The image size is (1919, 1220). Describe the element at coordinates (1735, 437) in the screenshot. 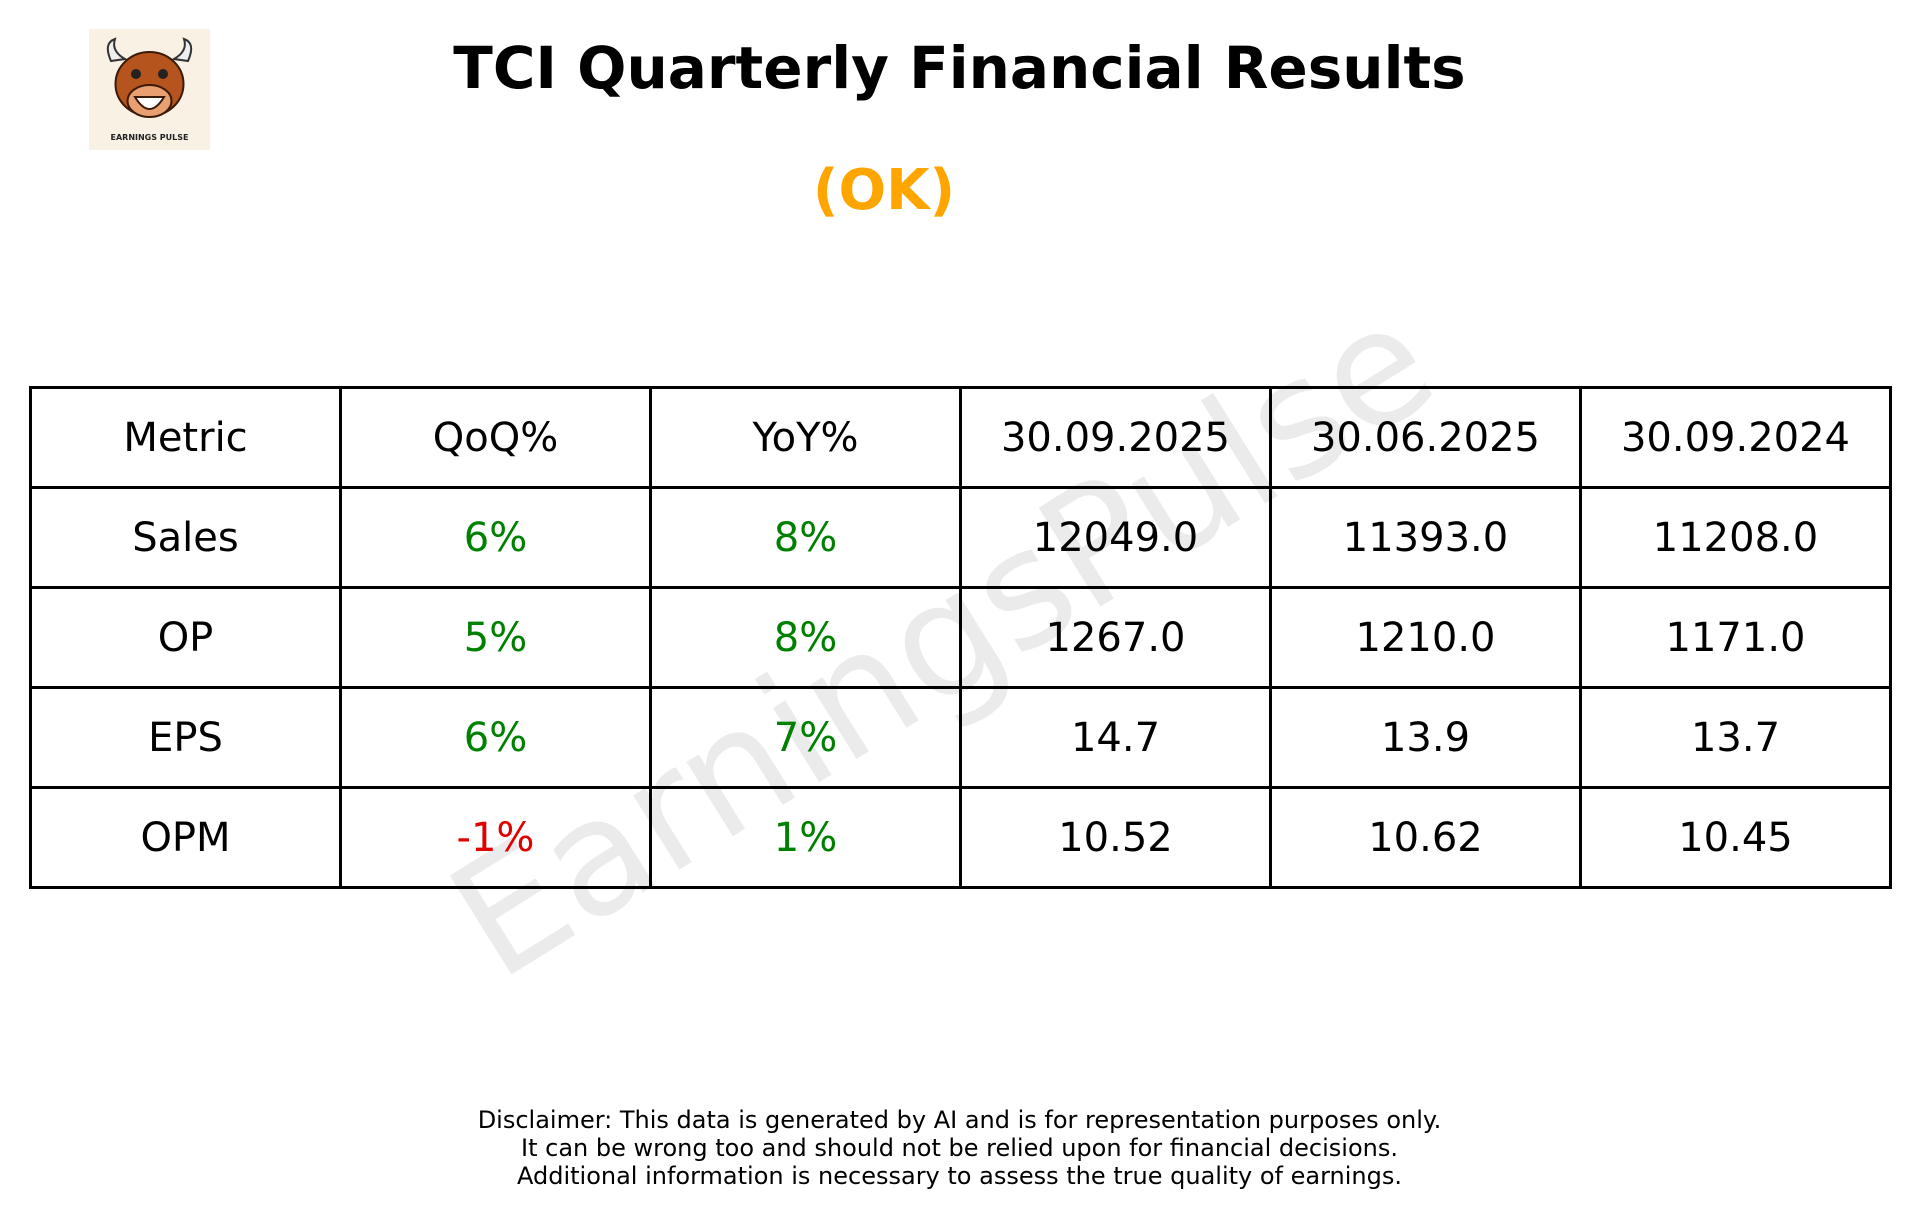

I see `column-header: 30.09.2024` at that location.